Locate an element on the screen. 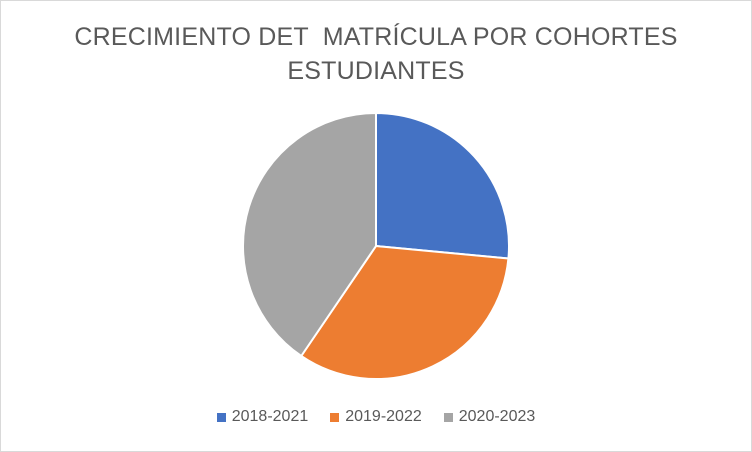 This screenshot has height=452, width=752. legend: 2018-2021 2019-2022 2020-2023 is located at coordinates (376, 417).